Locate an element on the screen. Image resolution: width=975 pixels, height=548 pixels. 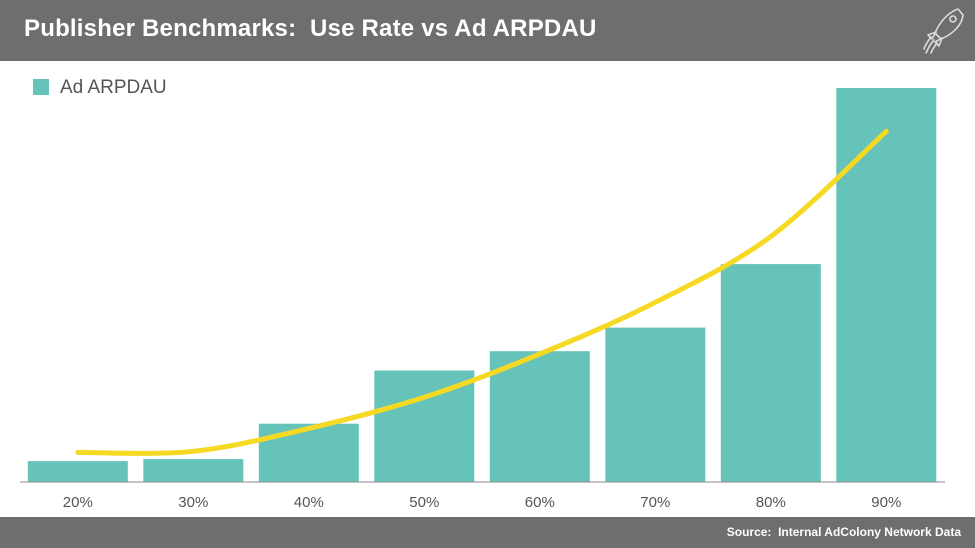
x-tick-label: 50% is located at coordinates (424, 502).